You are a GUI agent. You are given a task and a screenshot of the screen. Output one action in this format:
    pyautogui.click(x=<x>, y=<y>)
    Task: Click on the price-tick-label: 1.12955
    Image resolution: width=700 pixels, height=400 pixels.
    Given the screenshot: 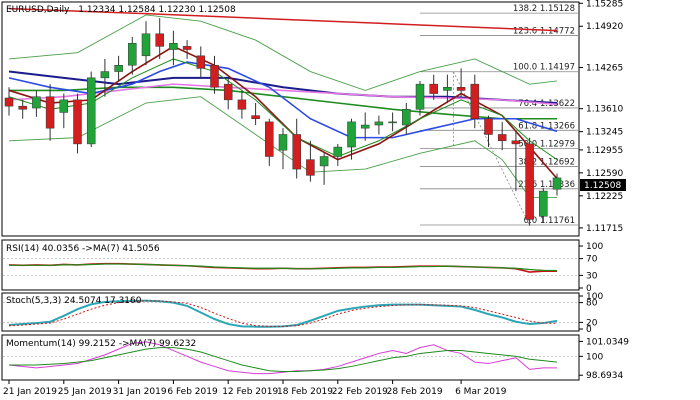 What is the action you would take?
    pyautogui.click(x=604, y=151)
    